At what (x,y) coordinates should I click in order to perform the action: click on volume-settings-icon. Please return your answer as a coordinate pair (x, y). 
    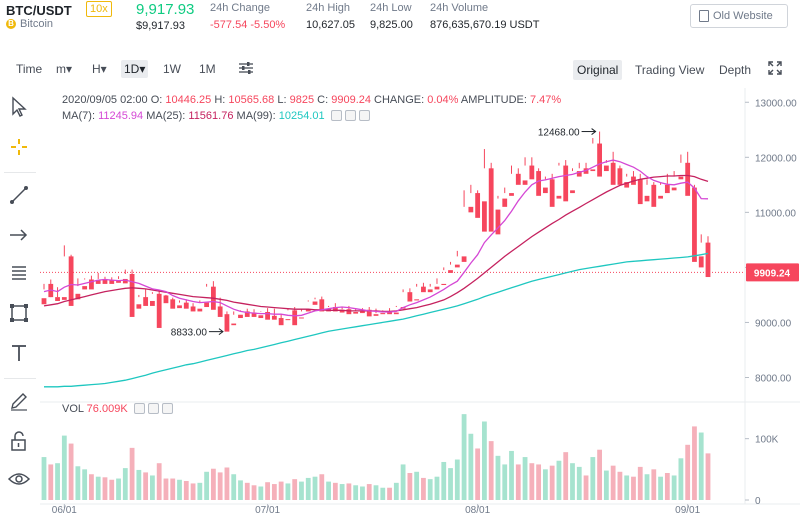
    Looking at the image, I should click on (153, 408).